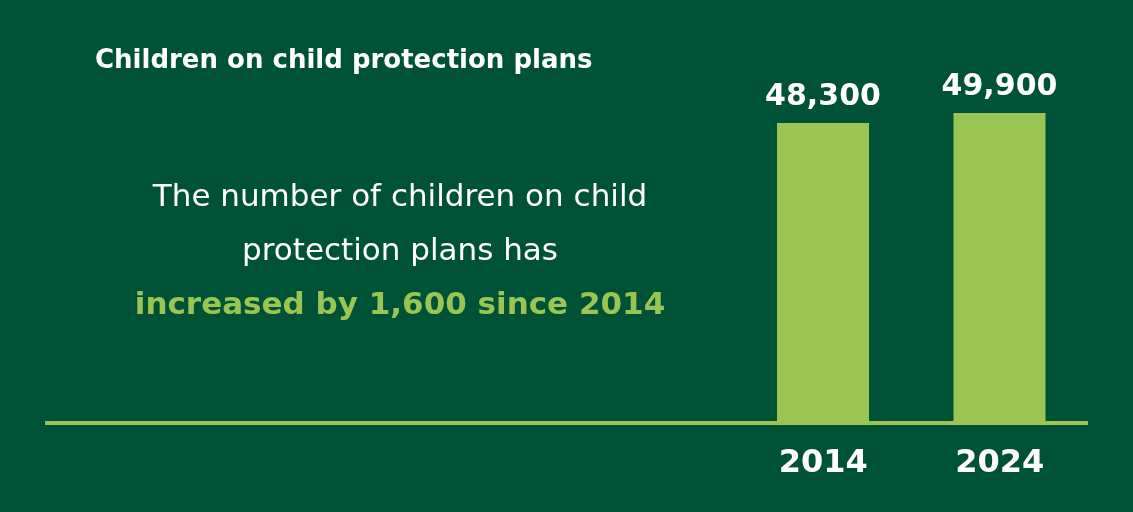 The height and width of the screenshot is (512, 1133). I want to click on x-tick-label: 2024, so click(1000, 460).